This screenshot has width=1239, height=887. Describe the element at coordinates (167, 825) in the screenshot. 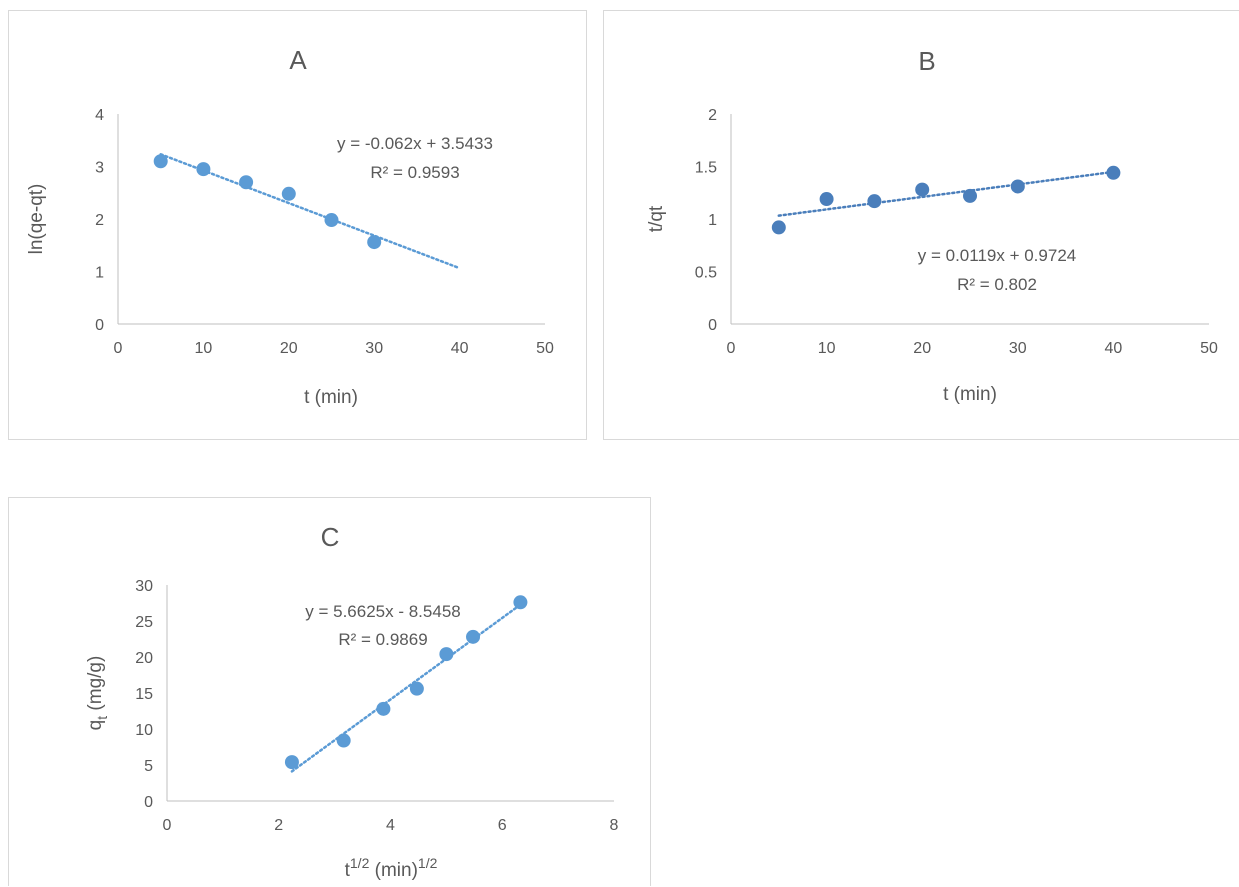

I see `chart-c-x-tick-label: 0` at that location.